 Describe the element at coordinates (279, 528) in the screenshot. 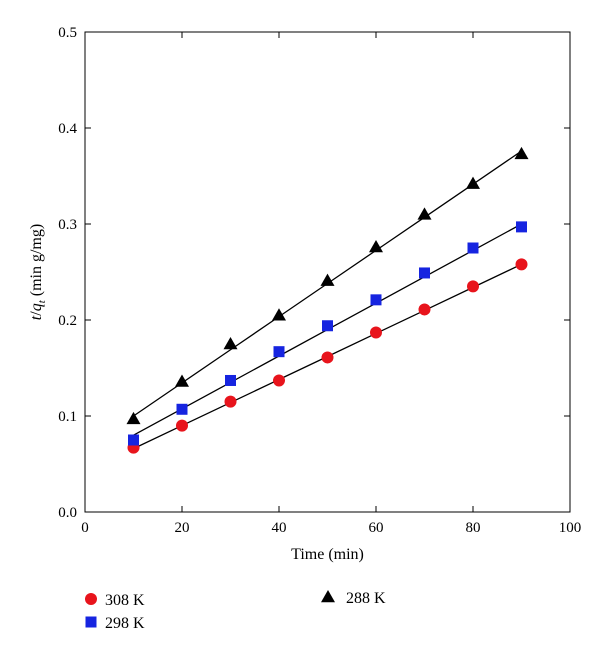

I see `x-tick-label: 40` at that location.